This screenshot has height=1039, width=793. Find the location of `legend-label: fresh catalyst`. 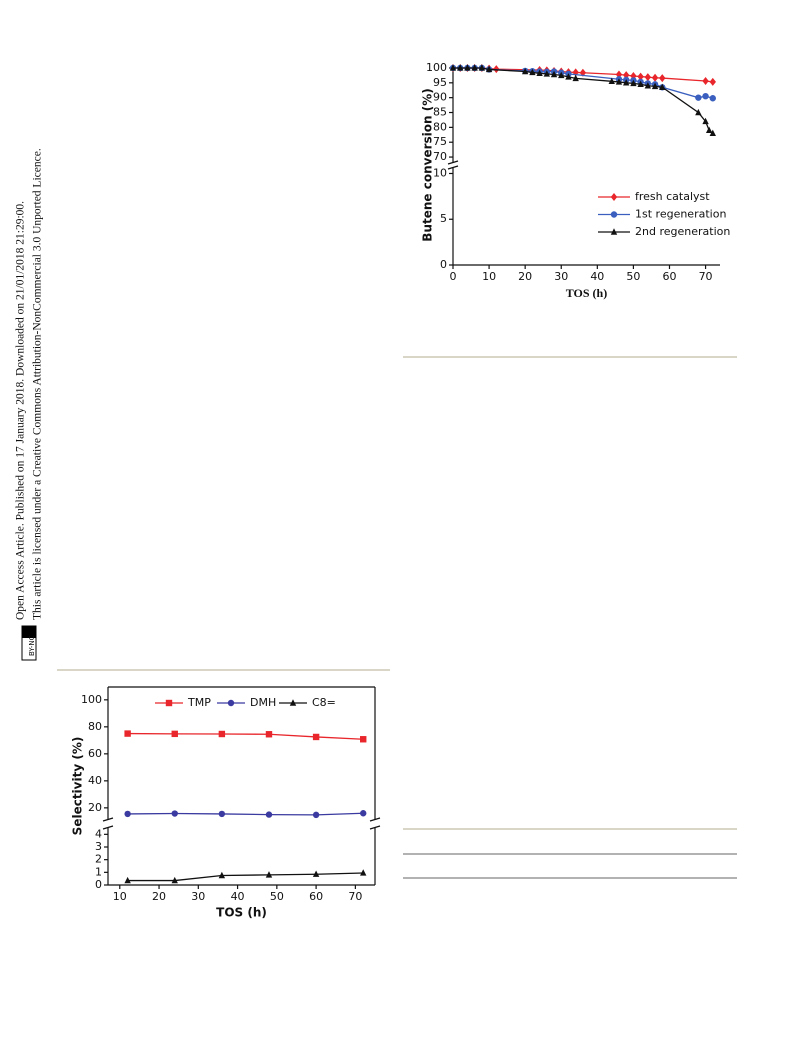

legend-label: fresh catalyst is located at coordinates (672, 196).